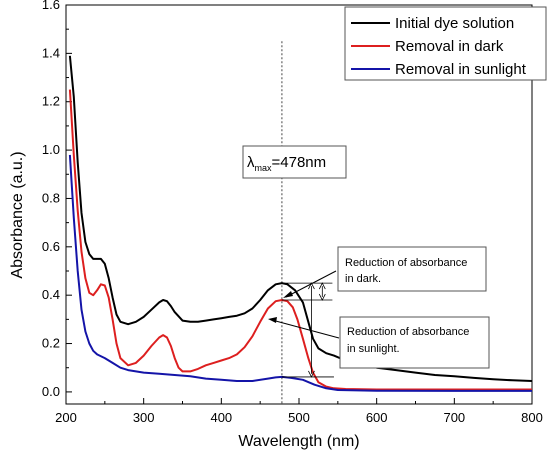 This screenshot has height=463, width=550. I want to click on y-axis-title: Absorbance (a.u.), so click(17, 214).